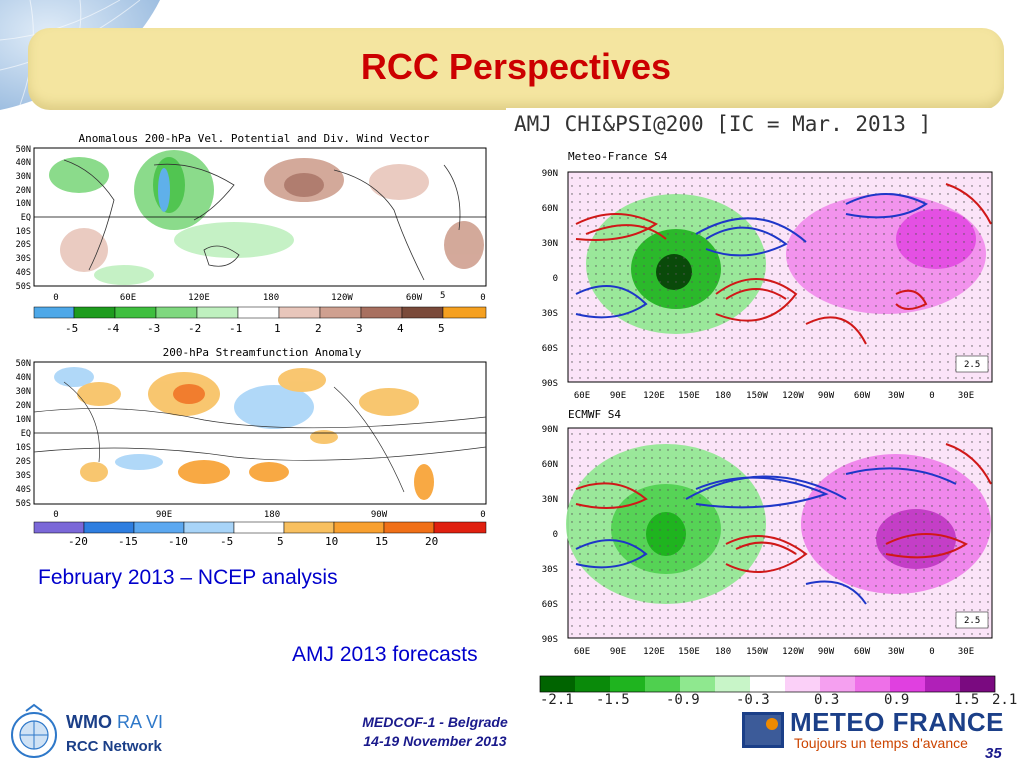 The image size is (1024, 768). What do you see at coordinates (516, 66) in the screenshot?
I see `slide-title: RCC Perspectives` at bounding box center [516, 66].